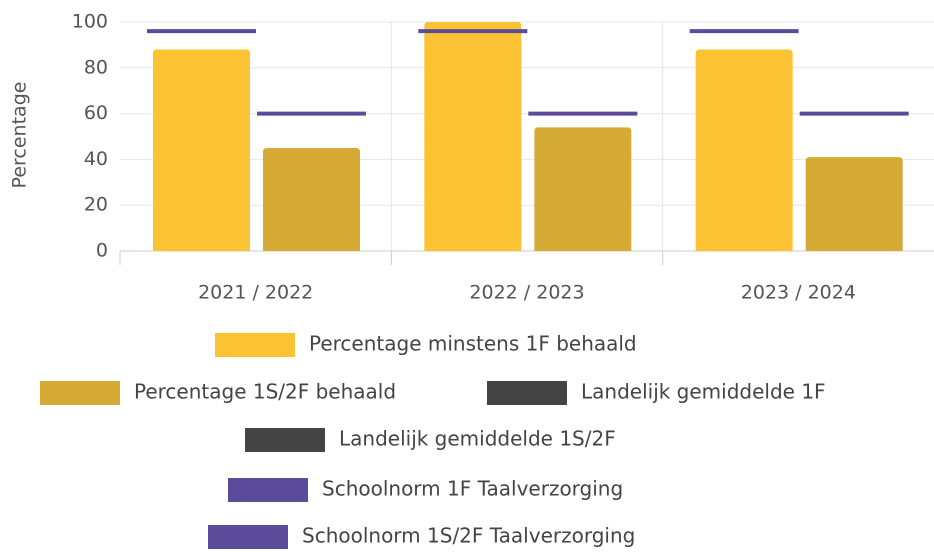 This screenshot has width=934, height=553. Describe the element at coordinates (90, 22) in the screenshot. I see `y-tick-label: 100` at that location.